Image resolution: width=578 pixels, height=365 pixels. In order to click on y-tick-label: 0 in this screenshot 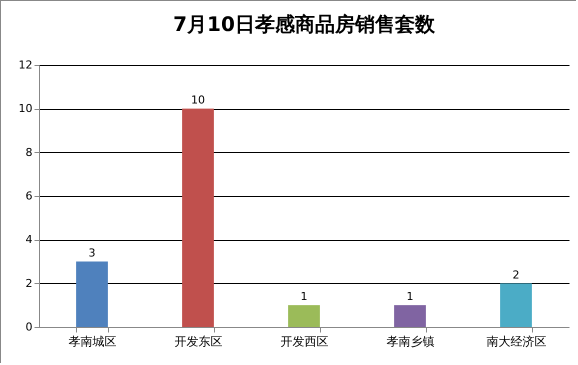, I will do `click(29, 327)`.